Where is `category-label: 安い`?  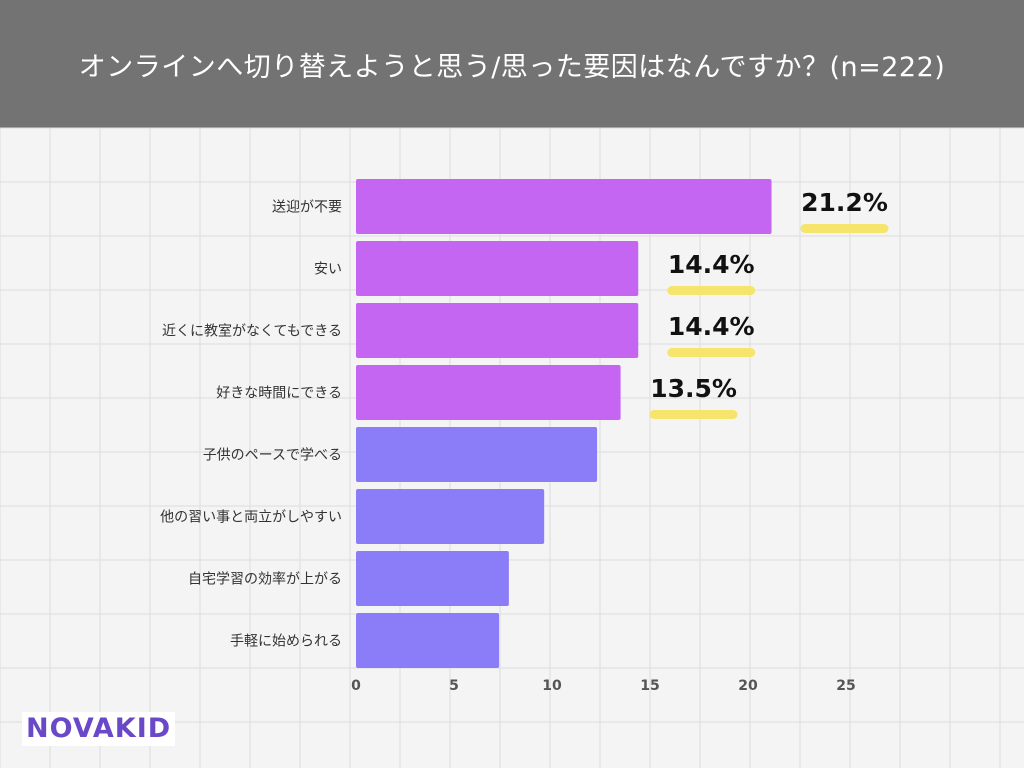 category-label: 安い is located at coordinates (328, 270).